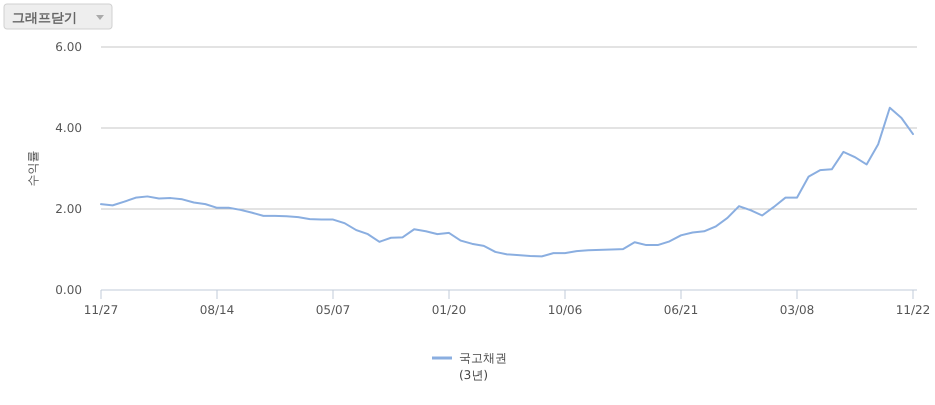  What do you see at coordinates (33, 168) in the screenshot?
I see `y-axis-title: 수익률` at bounding box center [33, 168].